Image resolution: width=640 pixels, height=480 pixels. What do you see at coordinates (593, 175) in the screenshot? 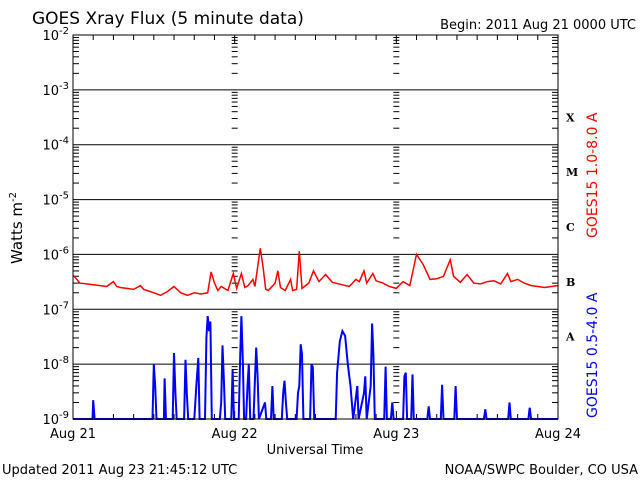
I see `legend-goes15-long: GOES15 1.0-8.0 A` at bounding box center [593, 175].